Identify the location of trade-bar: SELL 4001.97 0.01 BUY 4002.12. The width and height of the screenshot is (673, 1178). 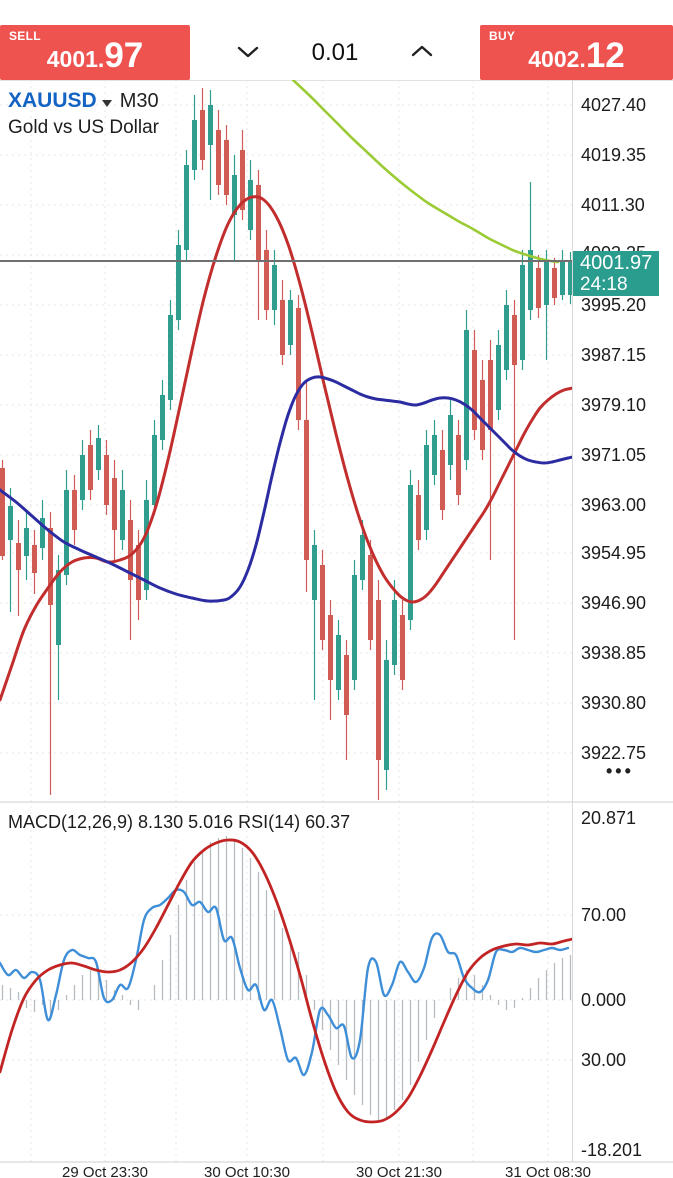
(336, 53).